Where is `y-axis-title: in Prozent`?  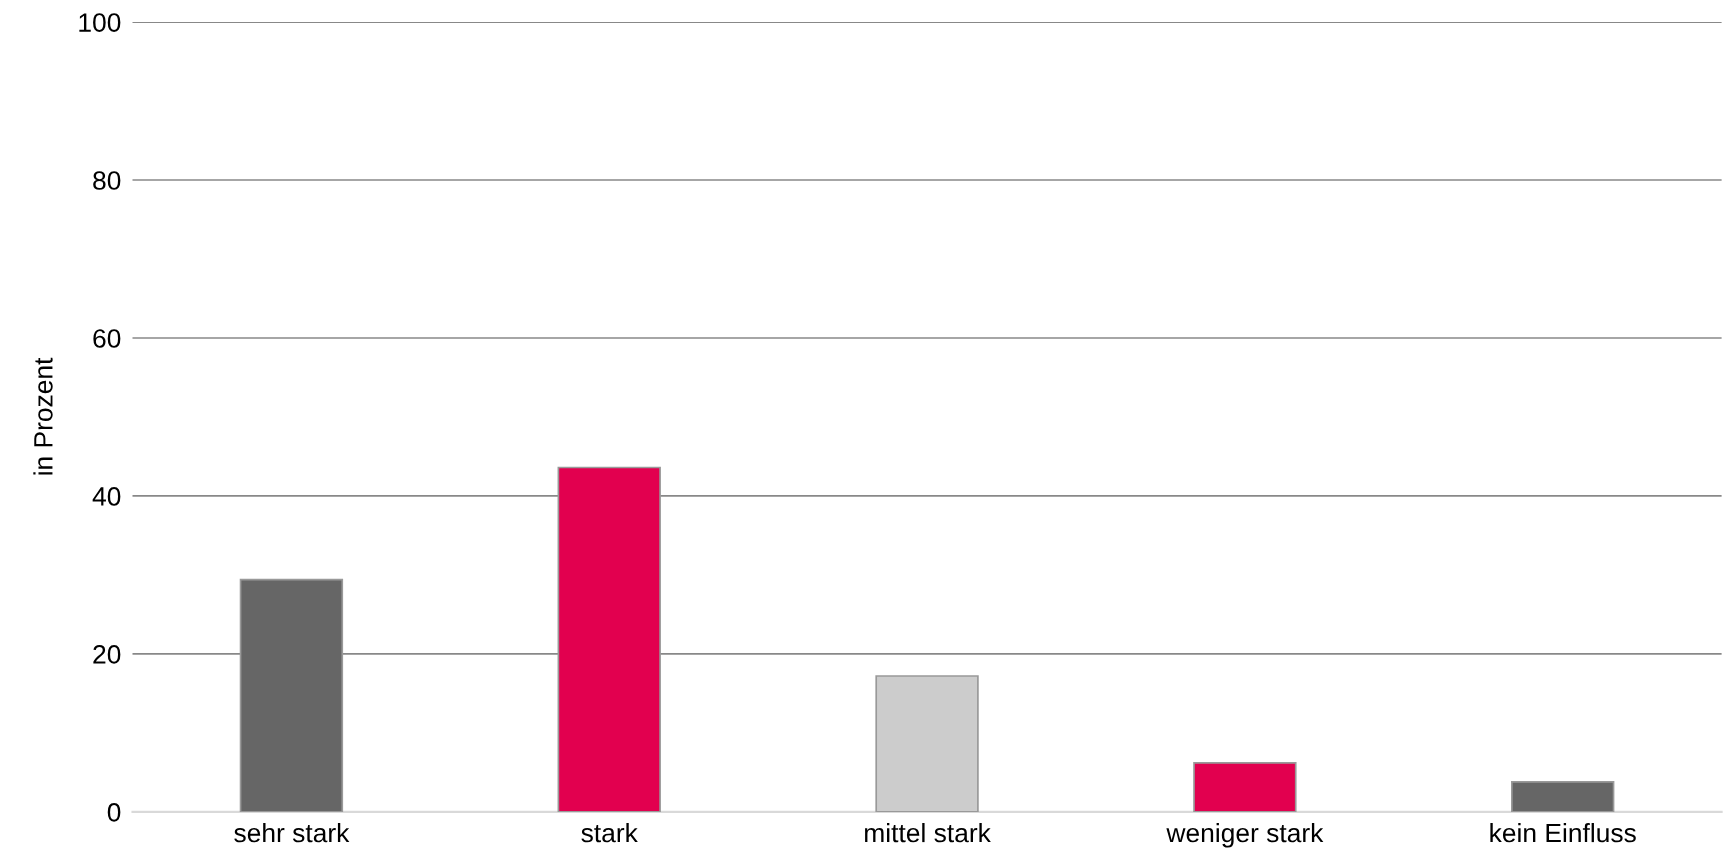
y-axis-title: in Prozent is located at coordinates (43, 416).